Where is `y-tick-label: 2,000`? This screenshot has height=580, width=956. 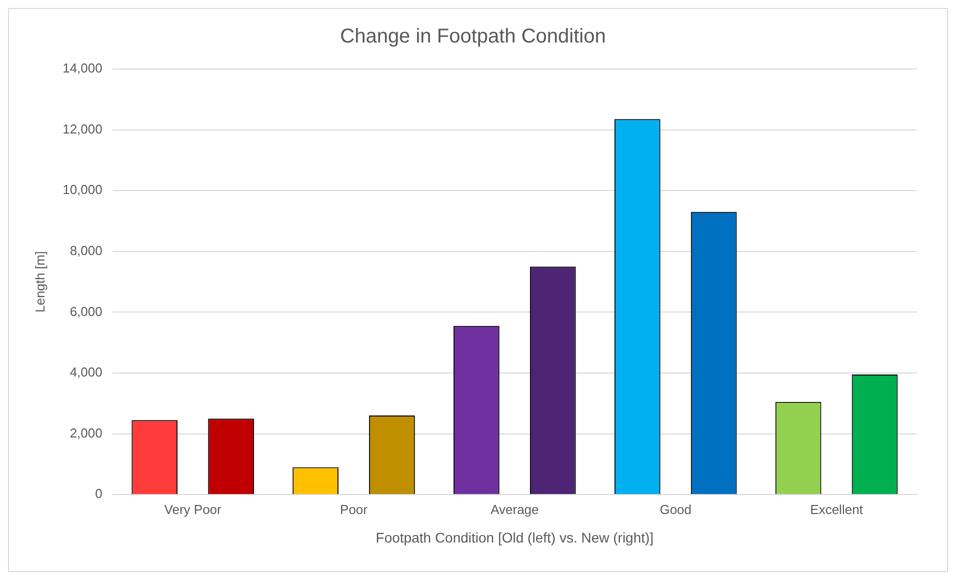
y-tick-label: 2,000 is located at coordinates (86, 432).